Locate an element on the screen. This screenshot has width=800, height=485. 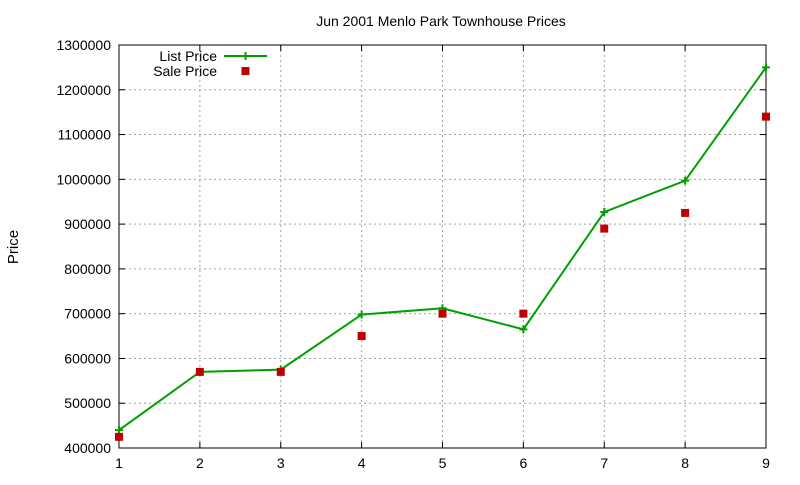
x-tick-label: 6 is located at coordinates (523, 463).